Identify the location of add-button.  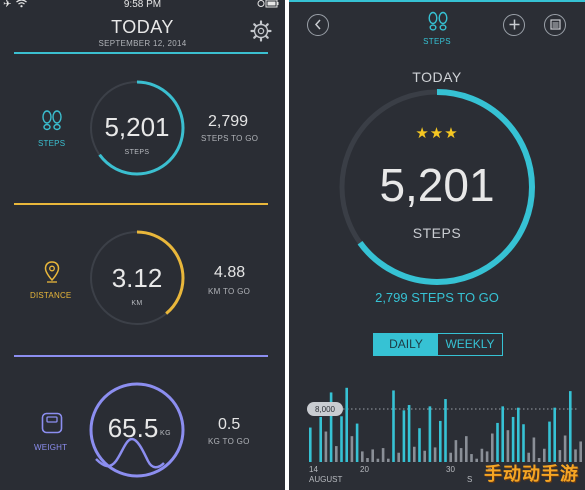
(514, 25).